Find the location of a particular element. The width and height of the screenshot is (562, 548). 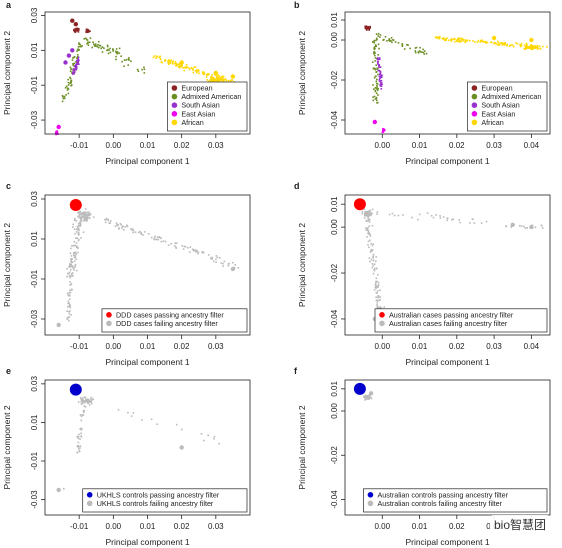

y-axis-label: Principal component 2 is located at coordinates (302, 73).